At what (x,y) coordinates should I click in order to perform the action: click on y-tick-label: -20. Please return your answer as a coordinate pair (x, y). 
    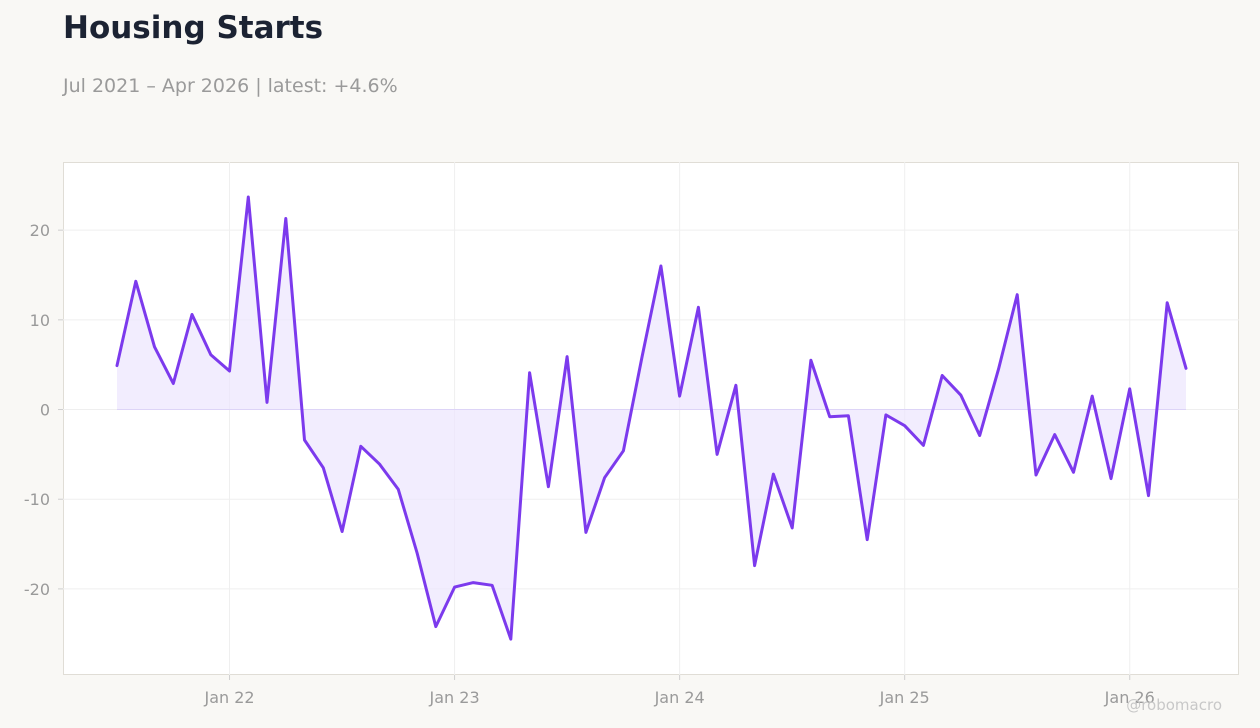
    Looking at the image, I should click on (37, 589).